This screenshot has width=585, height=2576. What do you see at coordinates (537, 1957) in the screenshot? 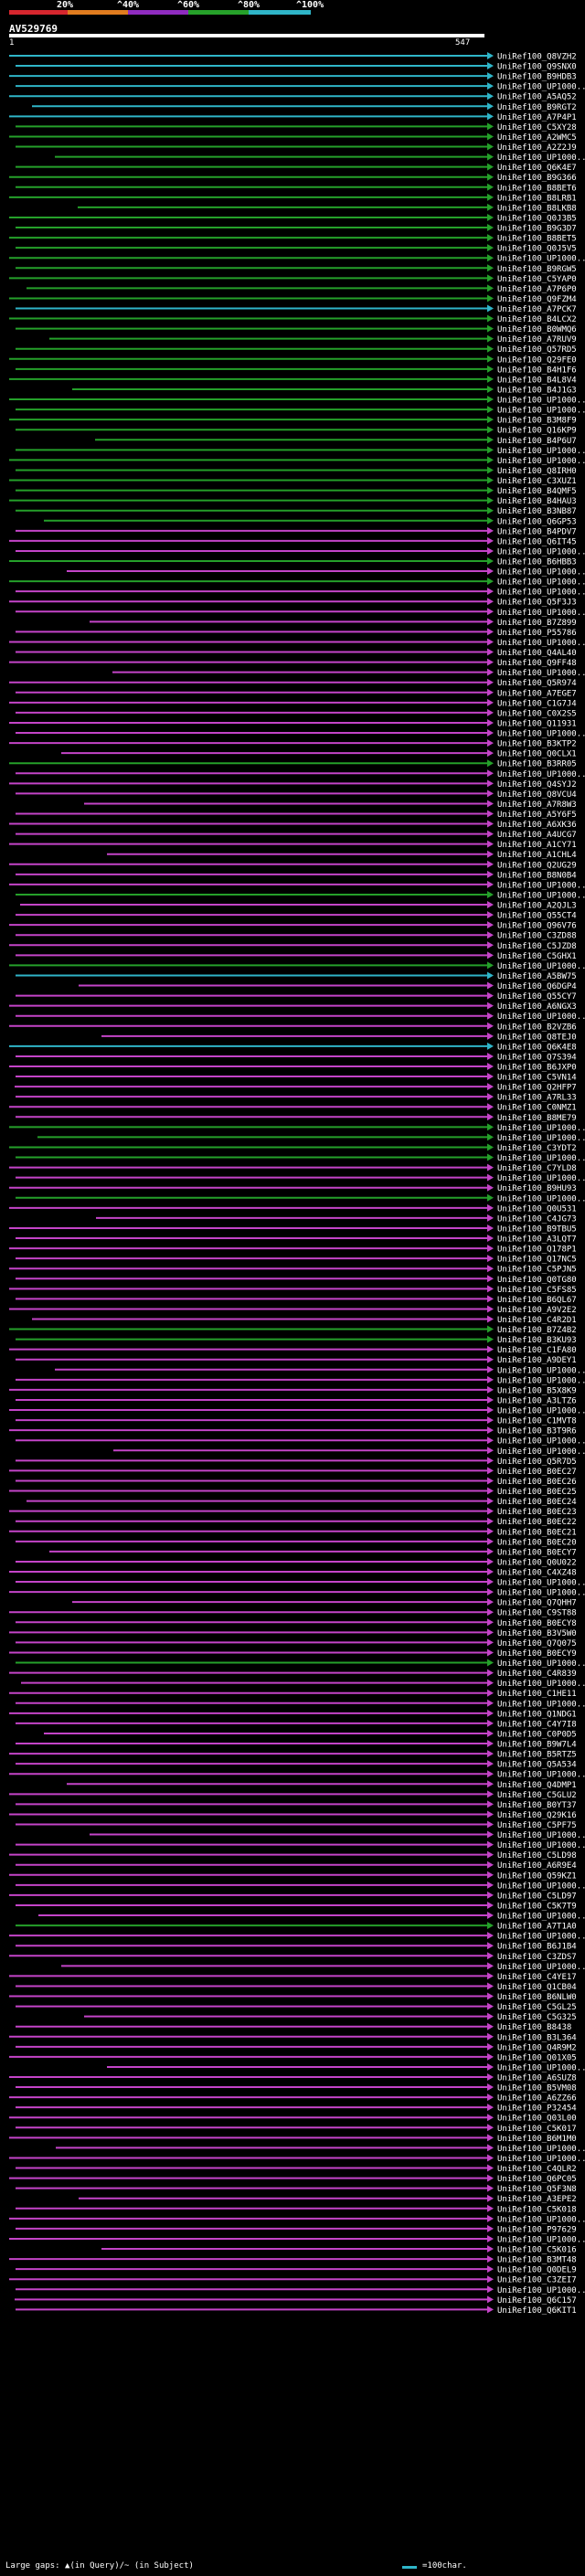
I see `hit-label: UniRef100_C3ZDS7` at bounding box center [537, 1957].